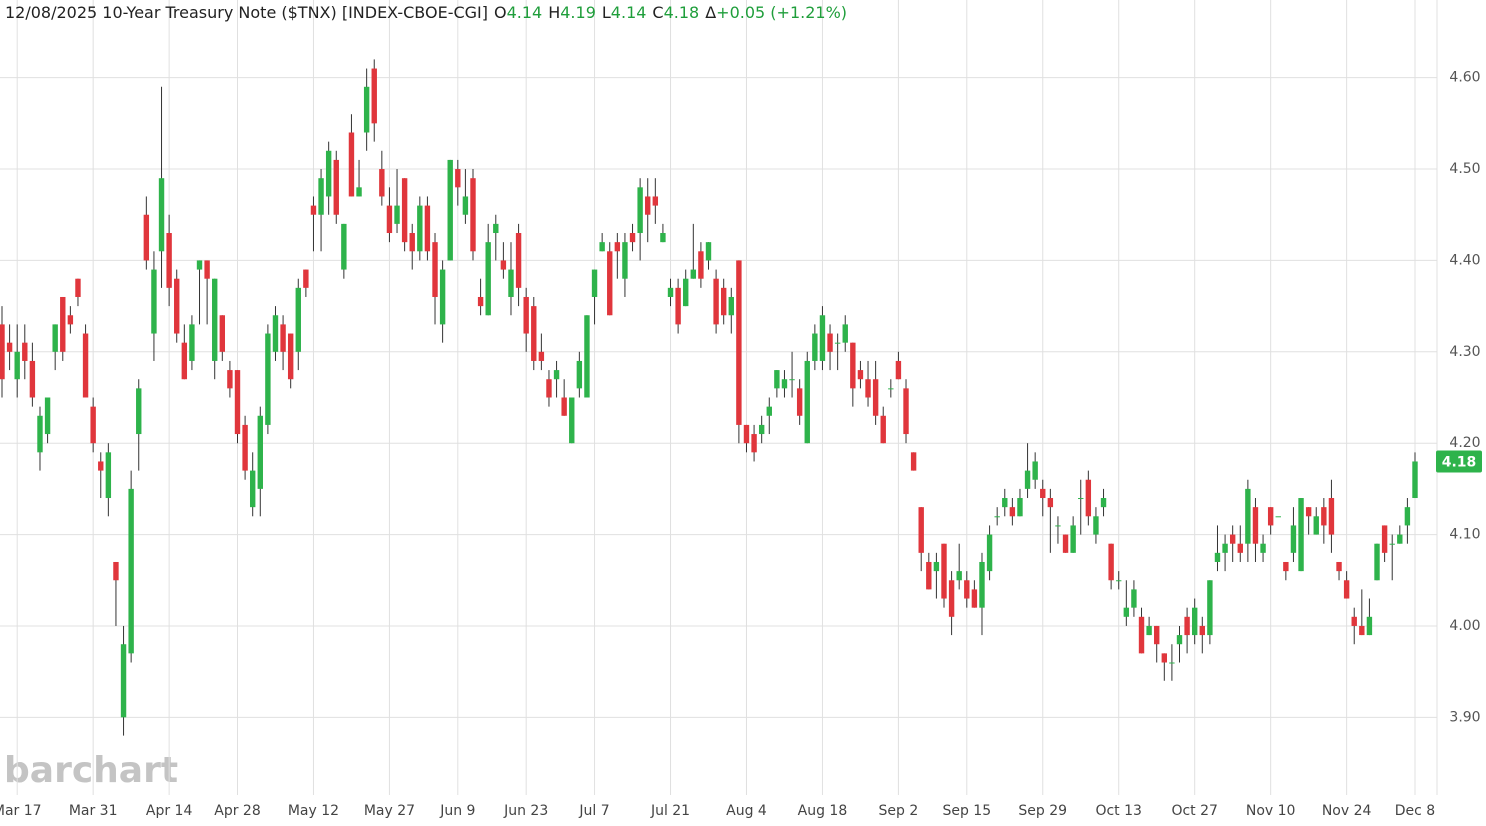 The image size is (1486, 826). What do you see at coordinates (91, 770) in the screenshot?
I see `watermark: barchart` at bounding box center [91, 770].